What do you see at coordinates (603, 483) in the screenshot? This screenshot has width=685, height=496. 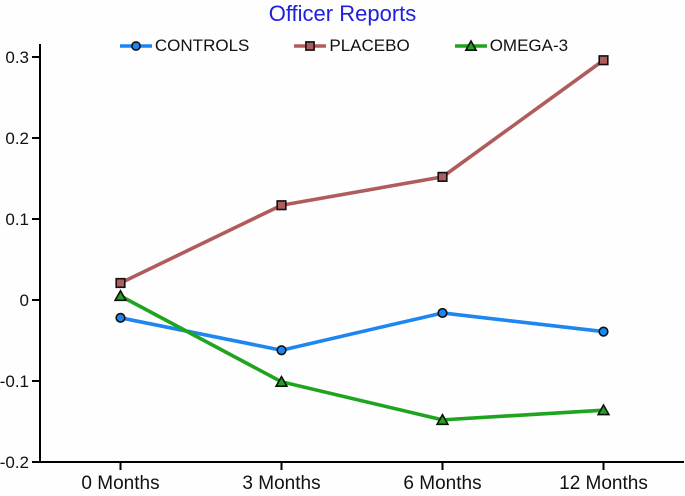 I see `svg-text: 12 Months` at bounding box center [603, 483].